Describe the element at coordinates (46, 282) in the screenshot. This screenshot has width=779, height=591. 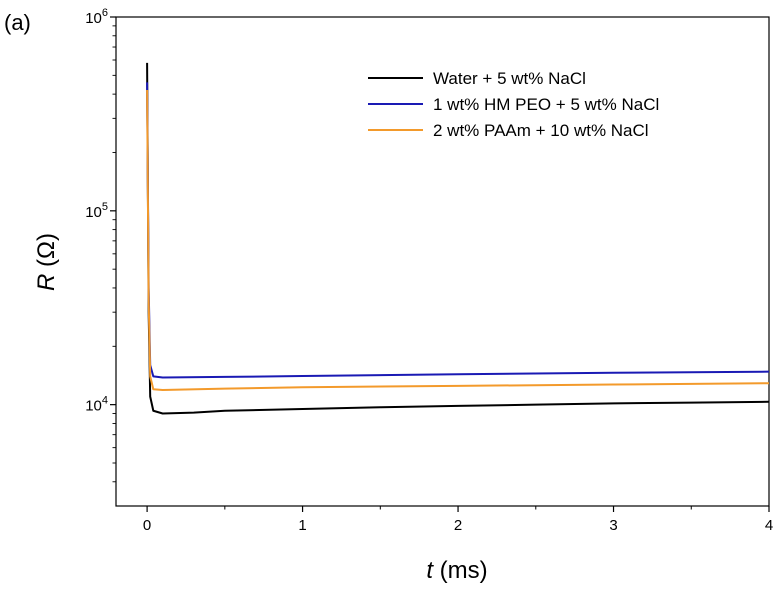
I see `y-axis-symbol: R` at that location.